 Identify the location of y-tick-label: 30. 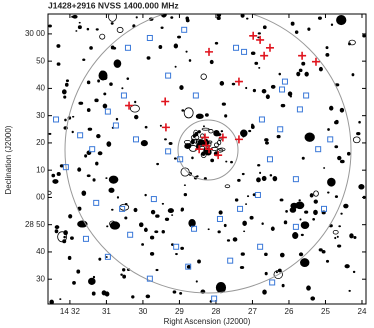
(40, 115).